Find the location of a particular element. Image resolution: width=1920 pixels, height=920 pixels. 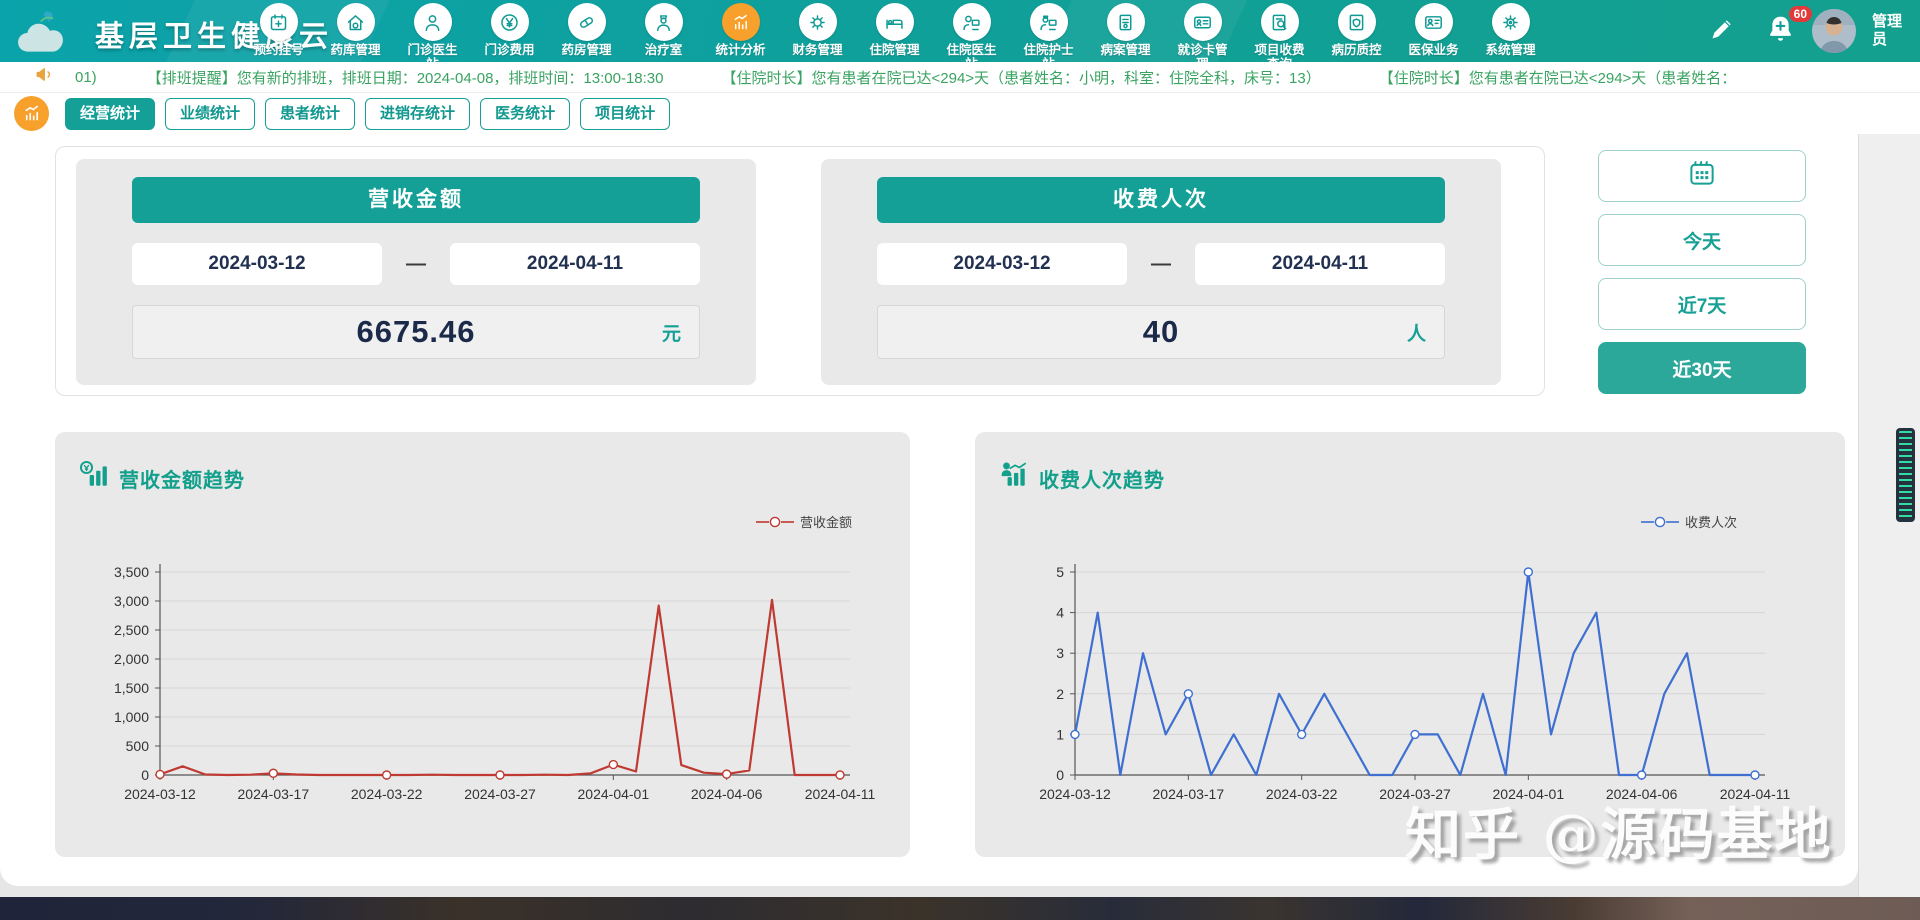

nav-item-gear-coin: 财务管理 is located at coordinates (817, 32).